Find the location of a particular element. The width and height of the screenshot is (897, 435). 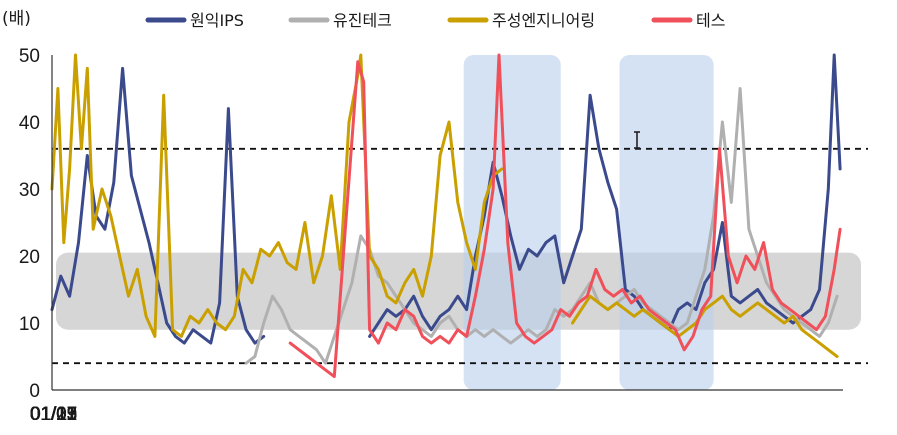

x-tick-label: 01/05 is located at coordinates (54, 414).